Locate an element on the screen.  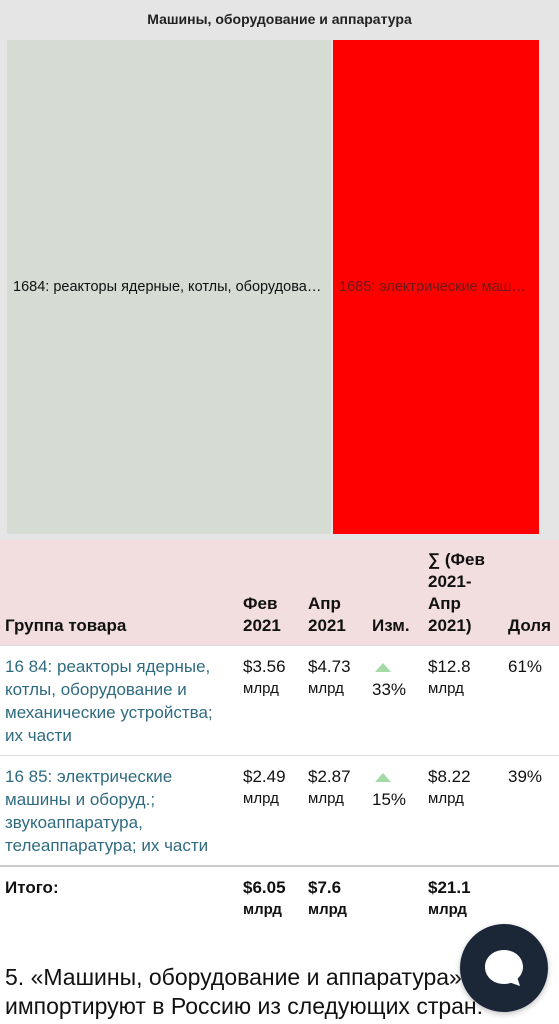
total-apr-cell: $7.6 млрд is located at coordinates (335, 896).